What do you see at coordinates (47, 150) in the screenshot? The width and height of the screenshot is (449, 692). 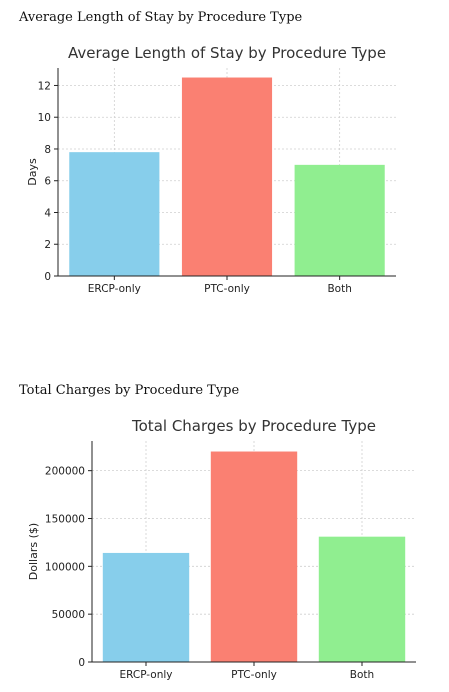 I see `y-tick-label: 8` at bounding box center [47, 150].